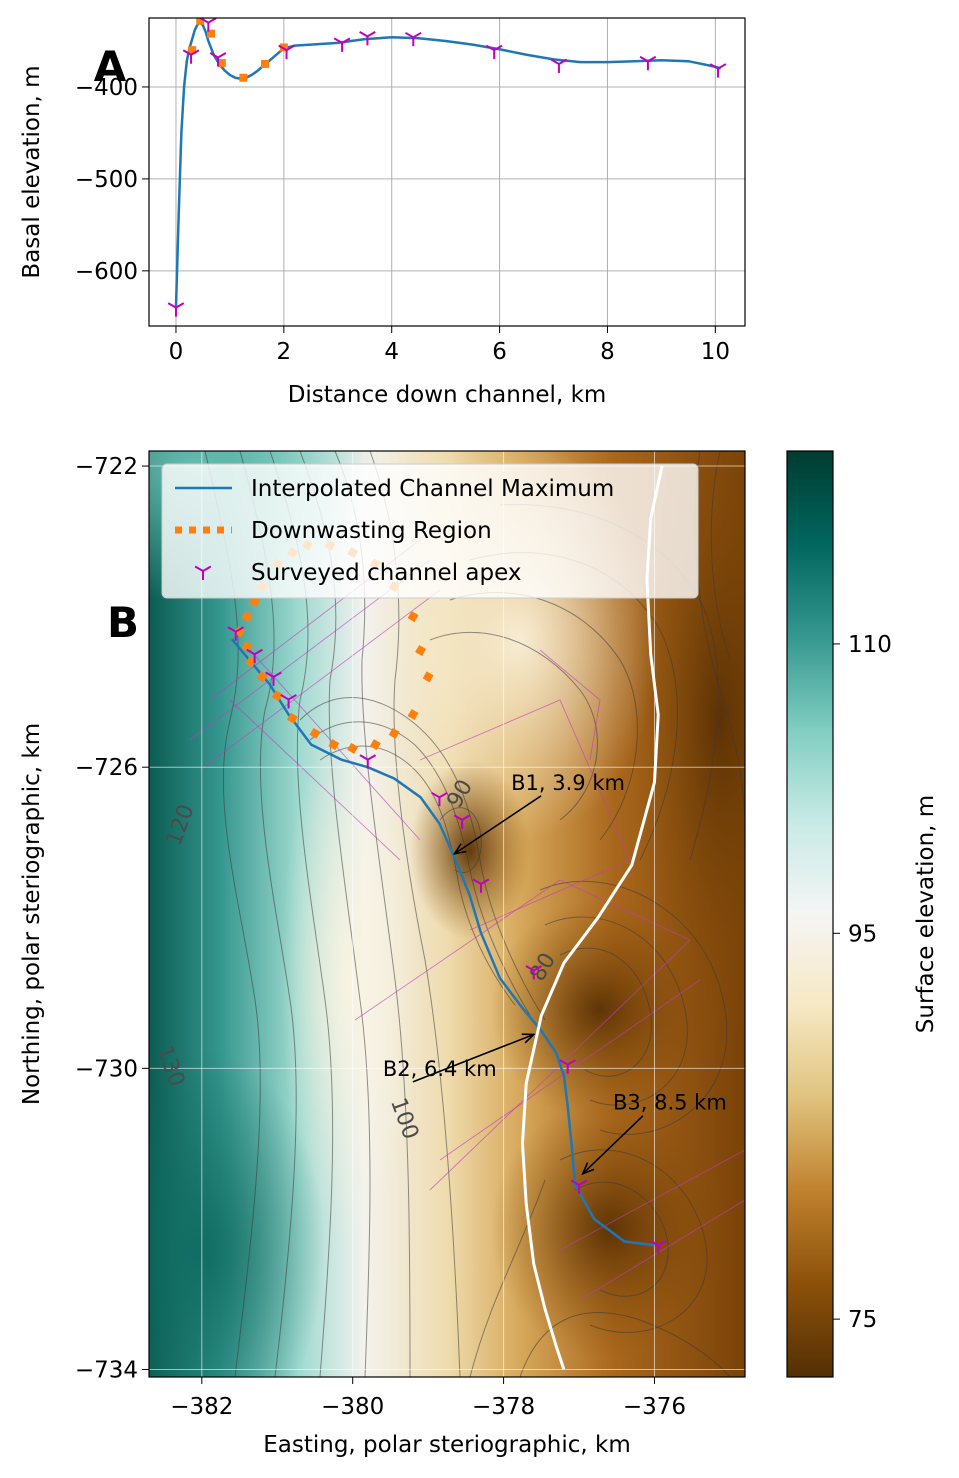  I want to click on colorbar-ticks: 110 95 75, so click(862, 982).